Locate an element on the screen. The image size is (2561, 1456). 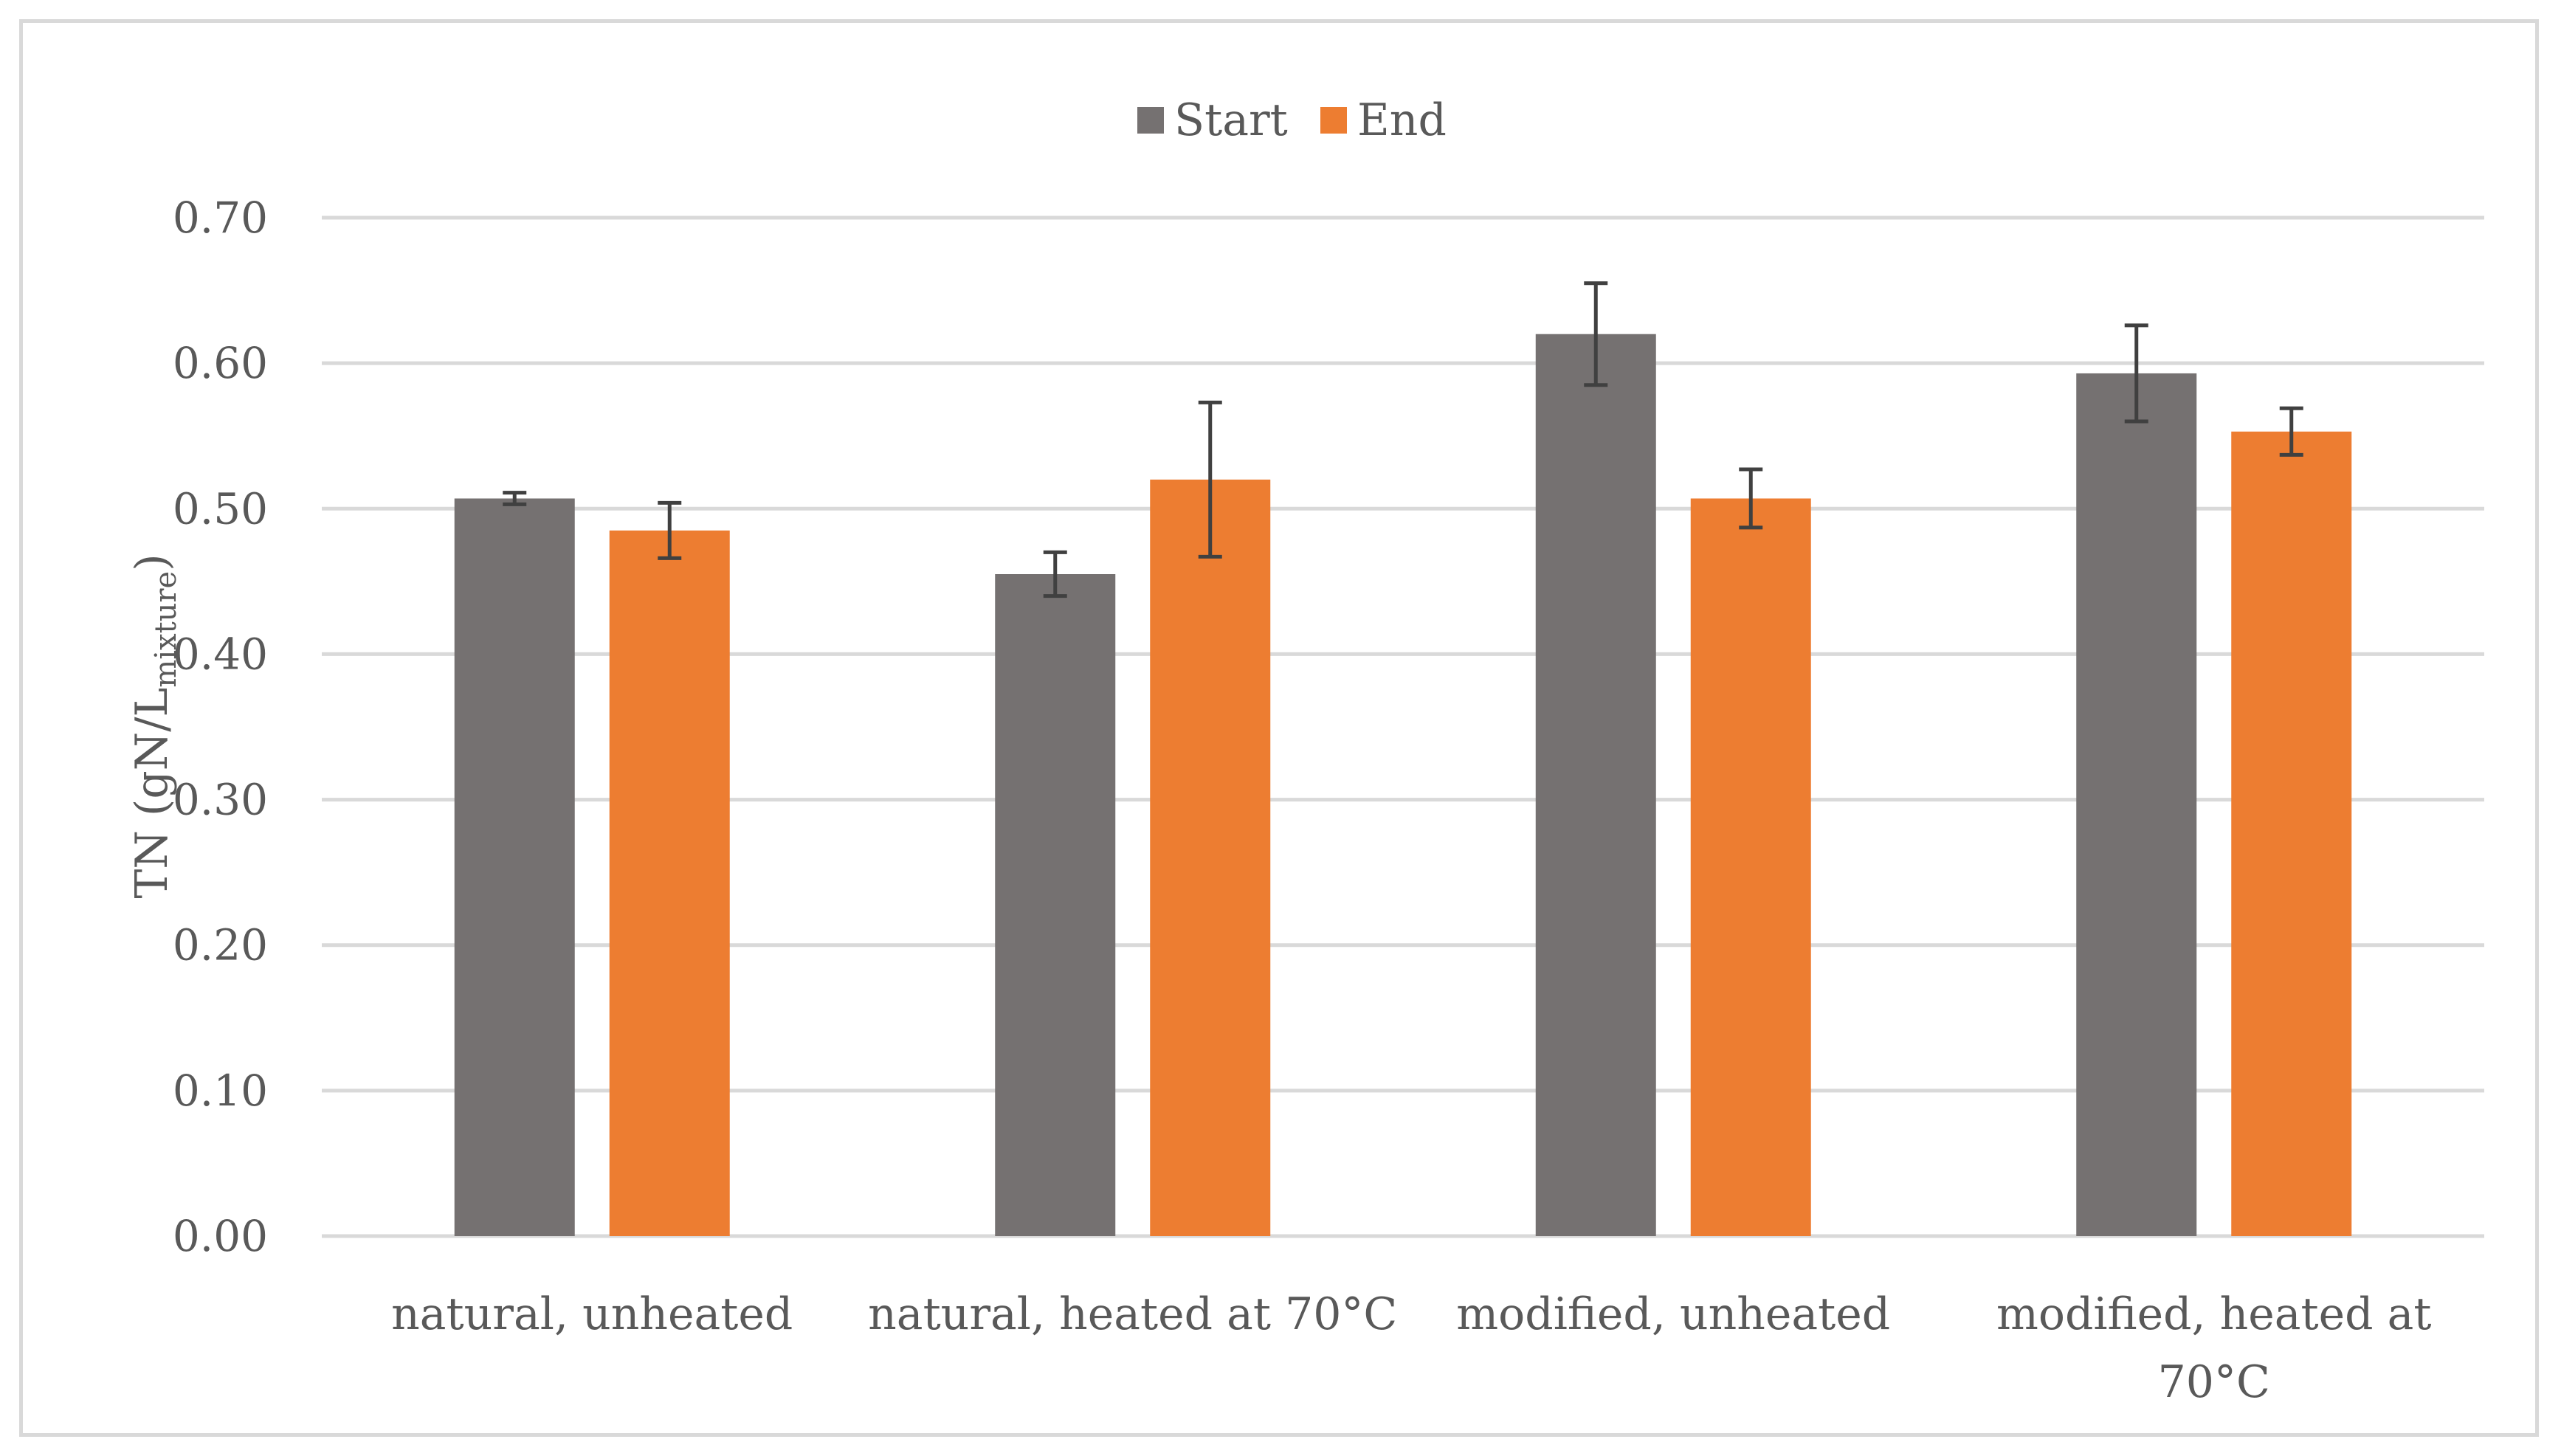
y-tick-label: 0.50 is located at coordinates (220, 508).